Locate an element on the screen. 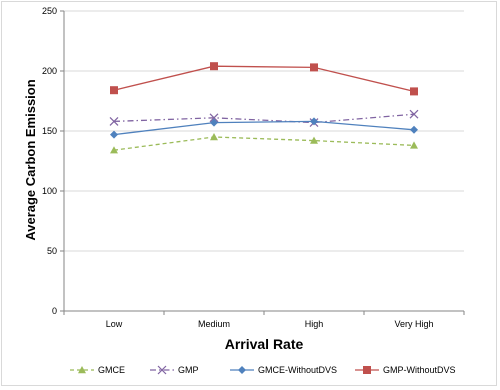 The width and height of the screenshot is (500, 390). x-tick-label: Medium is located at coordinates (214, 324).